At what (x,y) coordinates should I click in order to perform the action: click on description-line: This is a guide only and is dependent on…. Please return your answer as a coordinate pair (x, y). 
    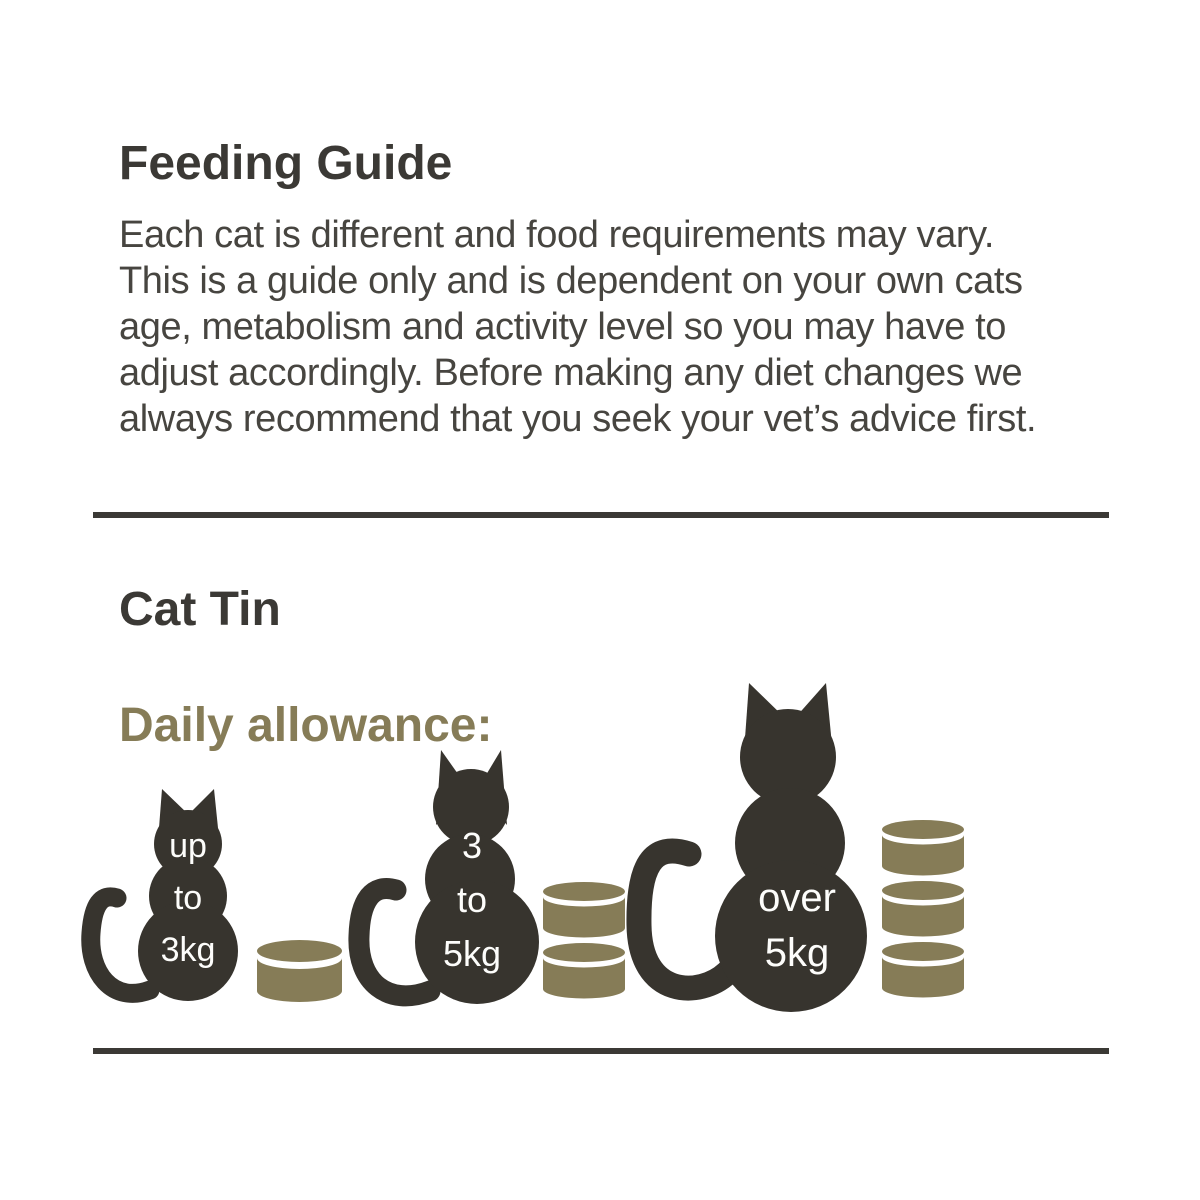
    Looking at the image, I should click on (571, 281).